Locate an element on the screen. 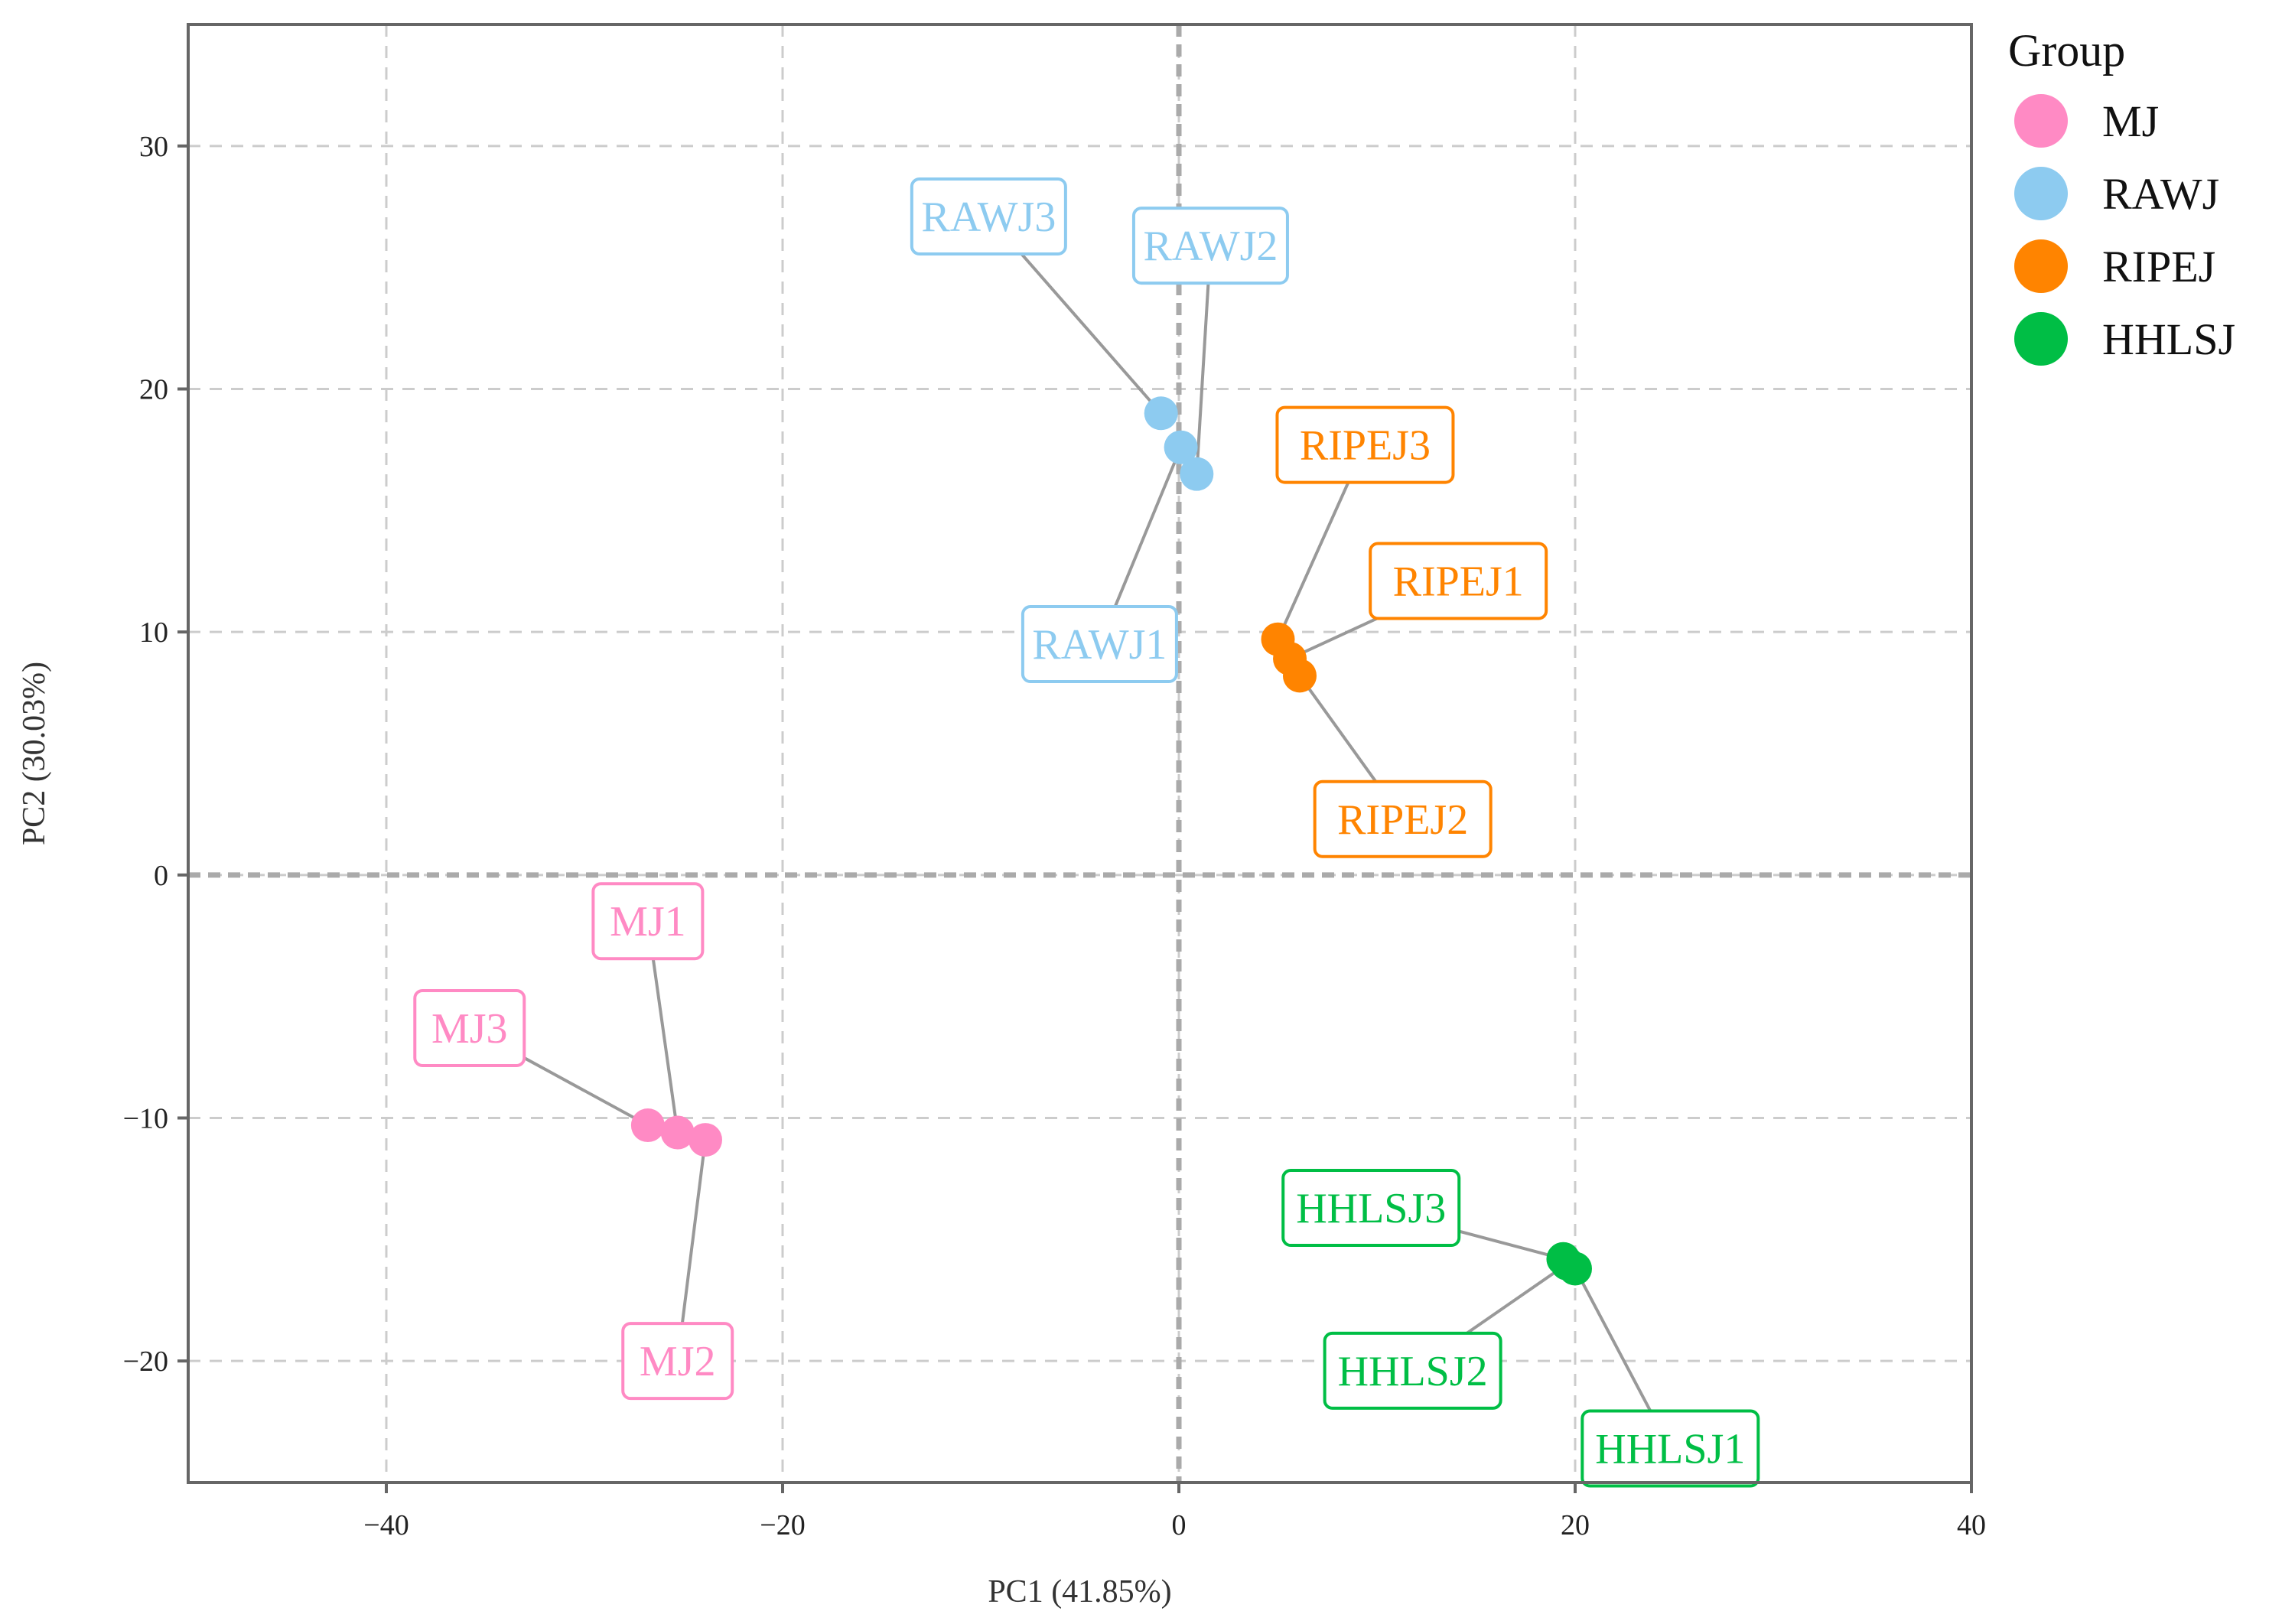 The image size is (2269, 1624). label-text: HHLSJ3 is located at coordinates (1371, 1208).